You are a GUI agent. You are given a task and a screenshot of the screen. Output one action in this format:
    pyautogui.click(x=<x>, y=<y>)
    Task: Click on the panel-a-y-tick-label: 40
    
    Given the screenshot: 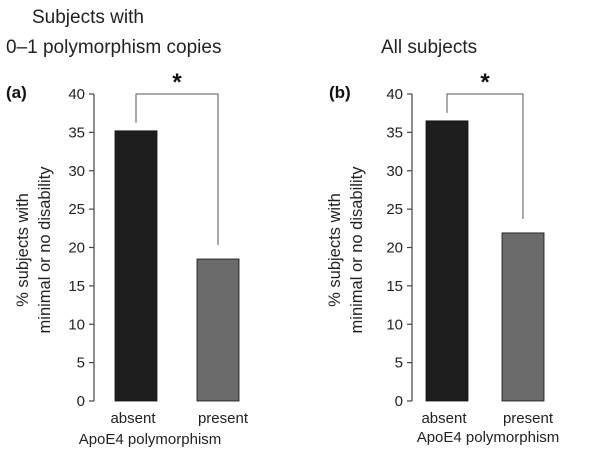 What is the action you would take?
    pyautogui.click(x=76, y=94)
    